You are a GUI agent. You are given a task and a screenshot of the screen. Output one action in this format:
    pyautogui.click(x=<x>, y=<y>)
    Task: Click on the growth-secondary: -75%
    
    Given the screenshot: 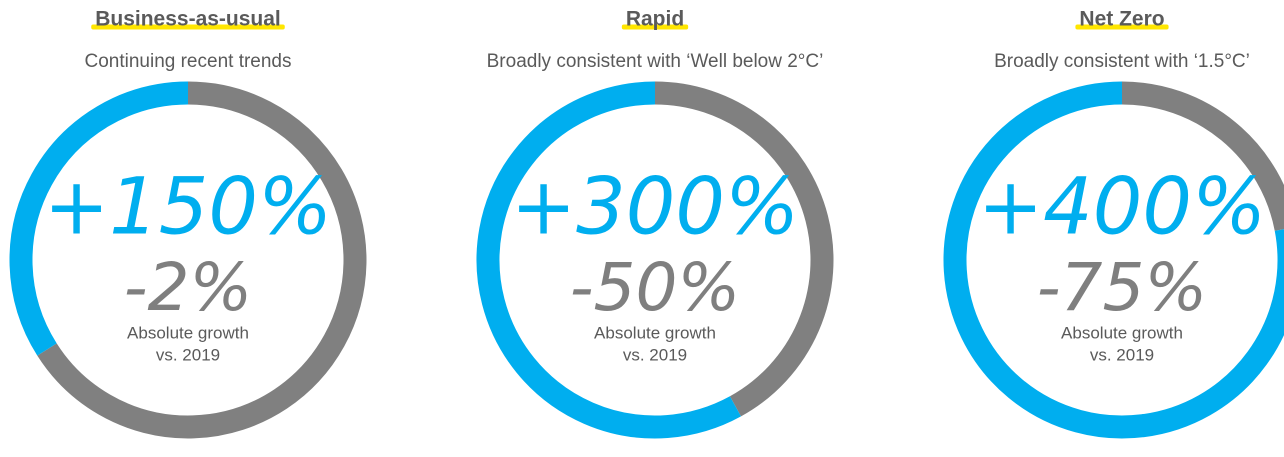 What is the action you would take?
    pyautogui.click(x=1122, y=287)
    